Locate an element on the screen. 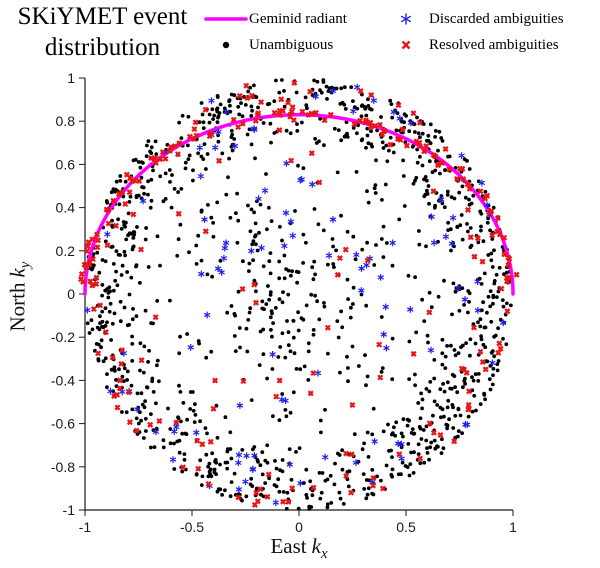 The image size is (600, 568). y-tick-label: 0.6 is located at coordinates (66, 164).